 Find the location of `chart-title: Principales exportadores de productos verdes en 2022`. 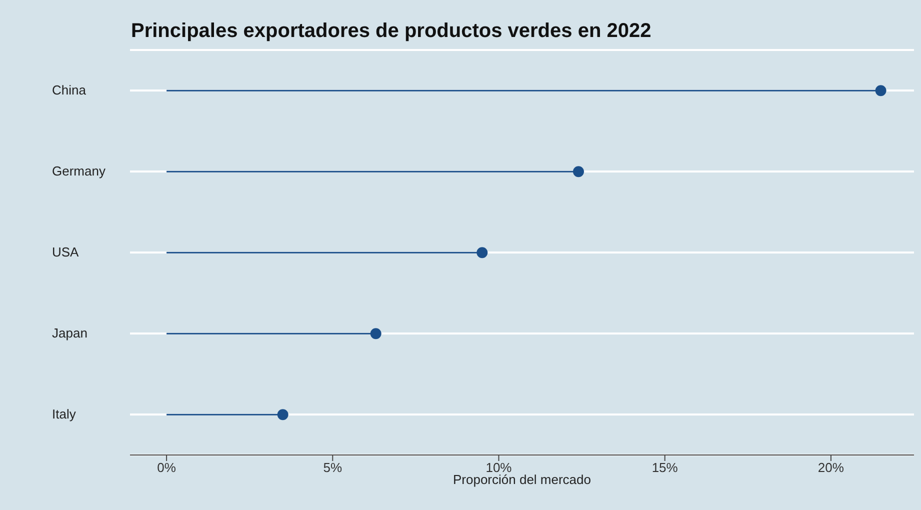

chart-title: Principales exportadores de productos verdes en 2022 is located at coordinates (391, 31).